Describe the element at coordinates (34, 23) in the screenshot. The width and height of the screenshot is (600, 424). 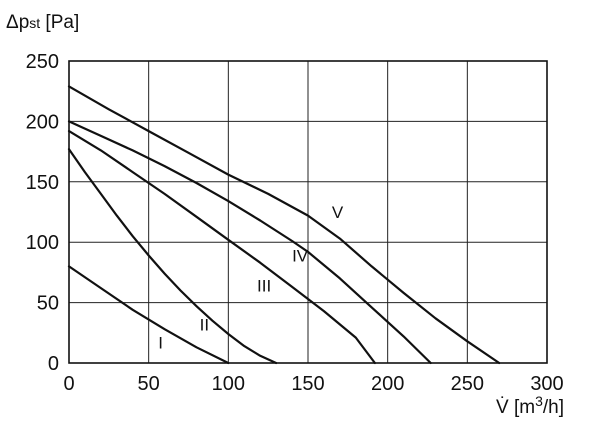
I see `y-axis-subscript: st` at that location.